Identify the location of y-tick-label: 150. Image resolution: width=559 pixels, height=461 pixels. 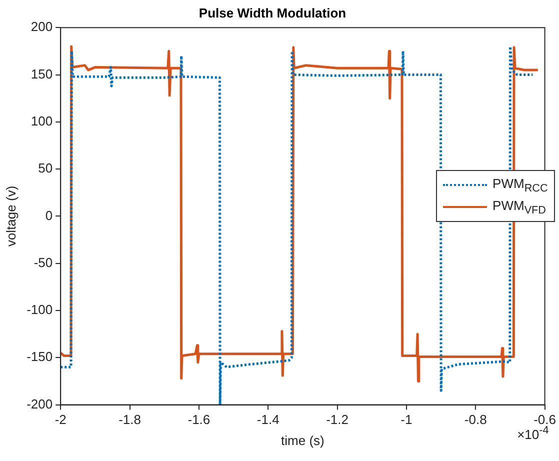
(41, 74).